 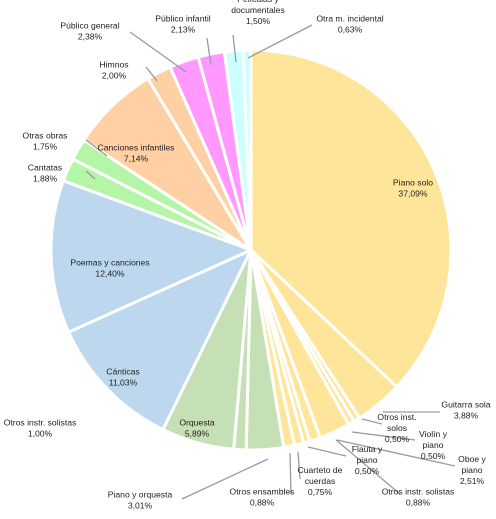 I want to click on slice-value-label: 5,89%, so click(x=197, y=434).